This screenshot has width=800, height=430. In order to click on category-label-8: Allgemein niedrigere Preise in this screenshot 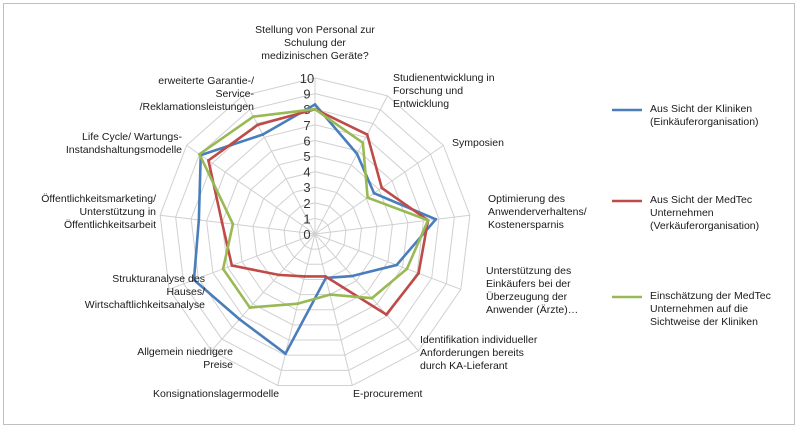, I will do `click(185, 359)`.